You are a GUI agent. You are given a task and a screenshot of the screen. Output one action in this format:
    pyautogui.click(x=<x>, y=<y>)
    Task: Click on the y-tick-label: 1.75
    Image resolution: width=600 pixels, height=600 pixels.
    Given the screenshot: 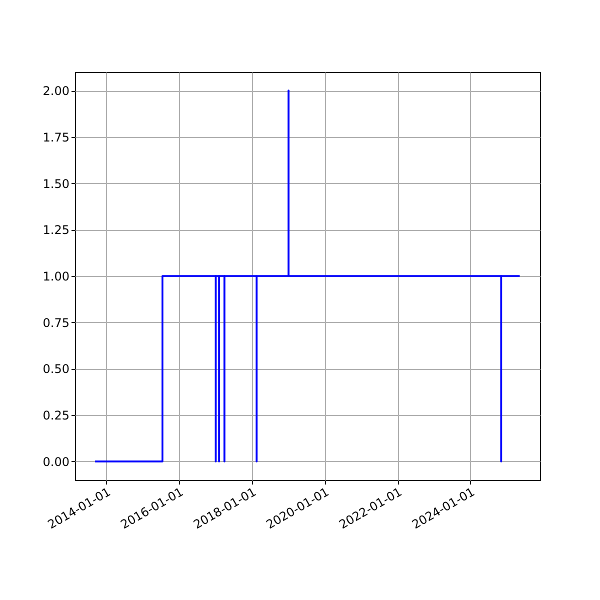 What is the action you would take?
    pyautogui.click(x=56, y=137)
    